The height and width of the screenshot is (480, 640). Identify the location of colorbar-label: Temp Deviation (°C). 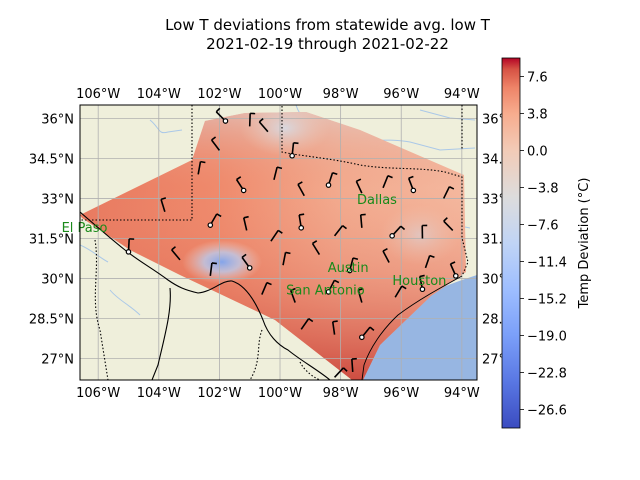
(584, 244).